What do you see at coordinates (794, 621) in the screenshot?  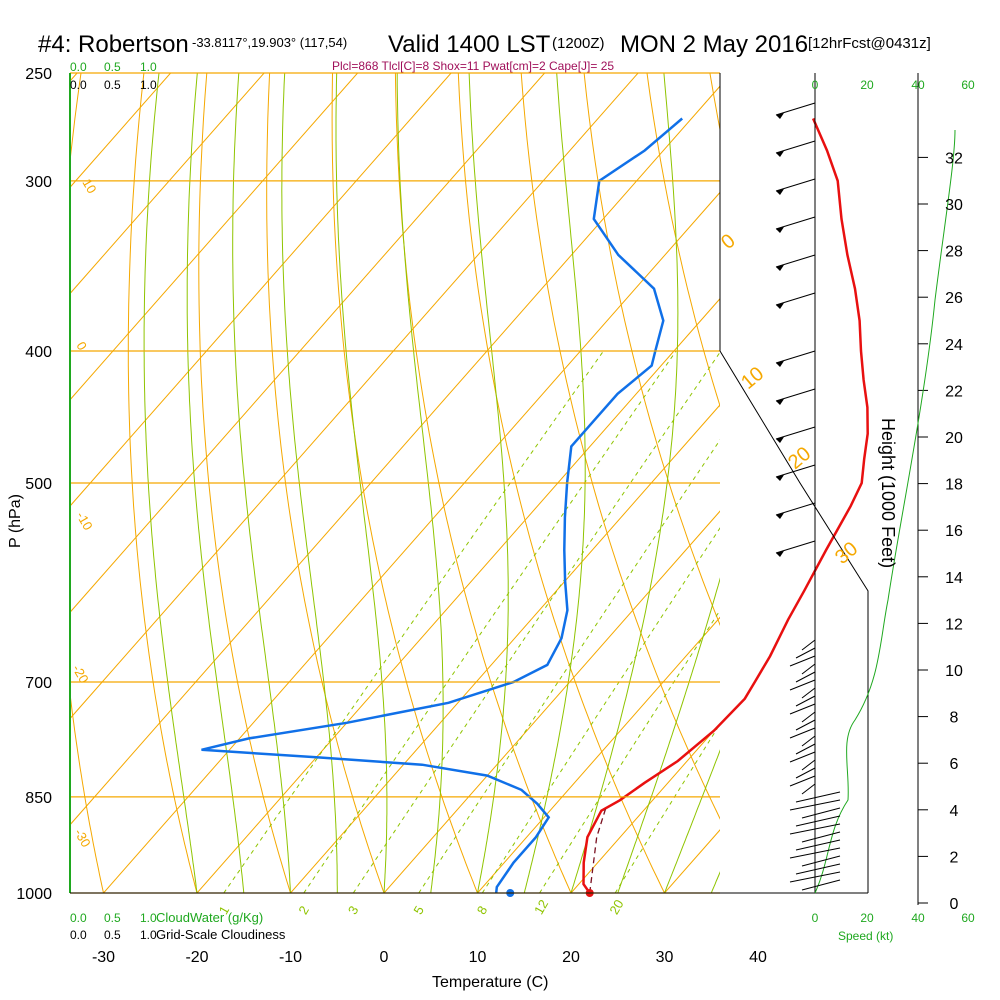 I see `tropopause-line` at bounding box center [794, 621].